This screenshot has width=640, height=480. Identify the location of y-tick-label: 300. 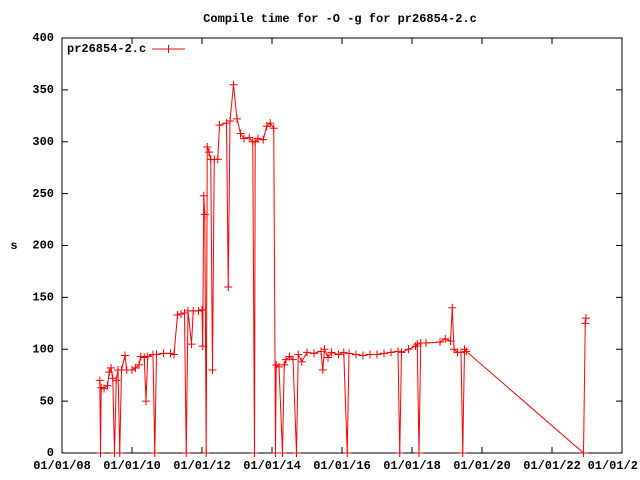
(43, 142).